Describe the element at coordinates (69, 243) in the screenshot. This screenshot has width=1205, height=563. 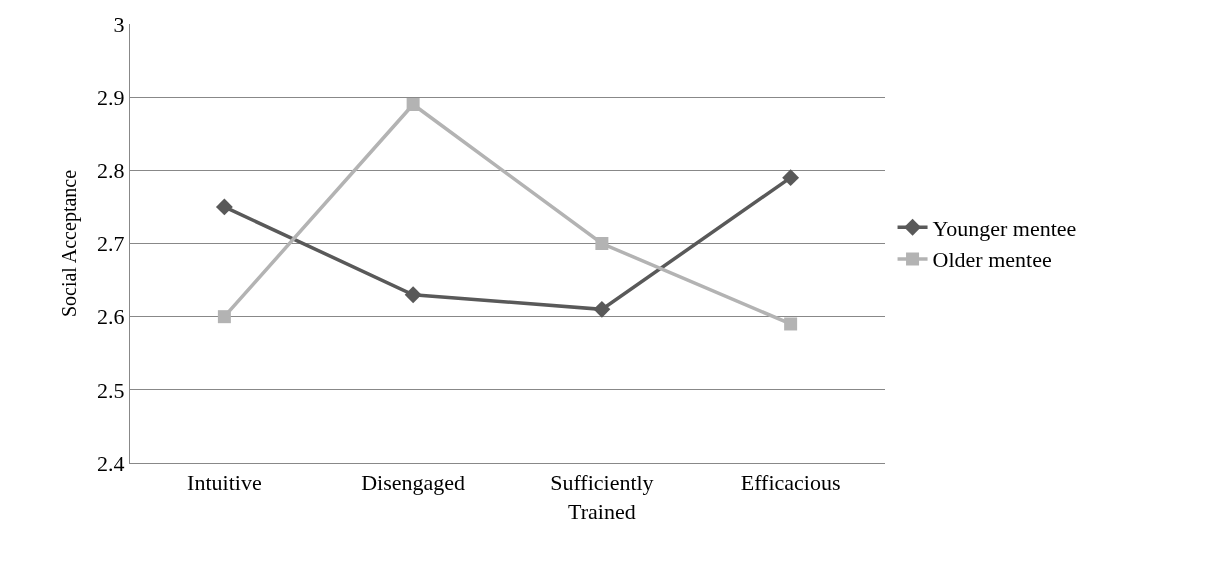
I see `y-axis-title: Social Acceptance` at that location.